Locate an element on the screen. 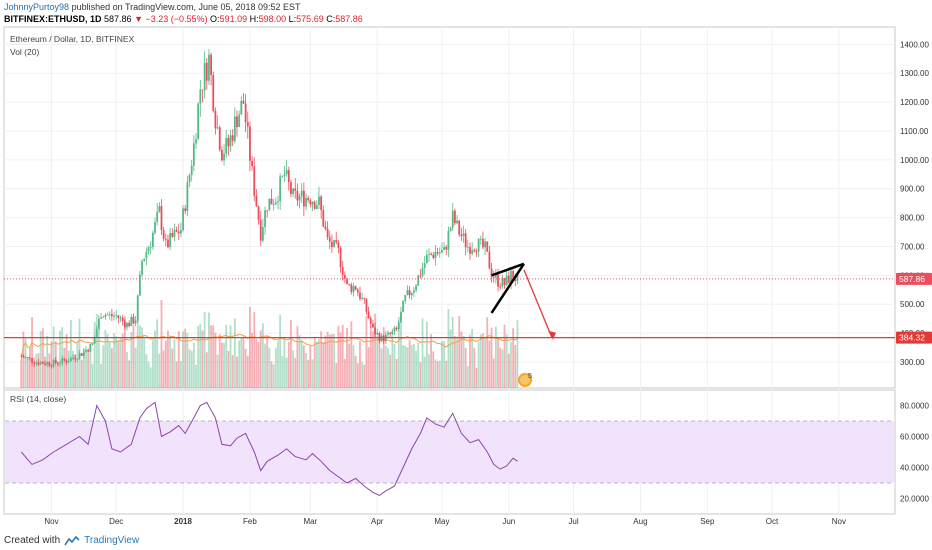 This screenshot has height=550, width=932. open-label: O: is located at coordinates (215, 19).